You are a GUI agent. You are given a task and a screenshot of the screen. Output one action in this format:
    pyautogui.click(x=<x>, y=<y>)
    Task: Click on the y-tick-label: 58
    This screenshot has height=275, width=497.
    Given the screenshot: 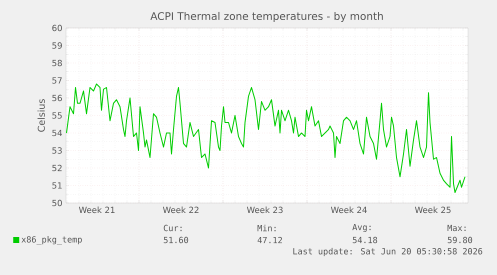 What is the action you would take?
    pyautogui.click(x=57, y=63)
    